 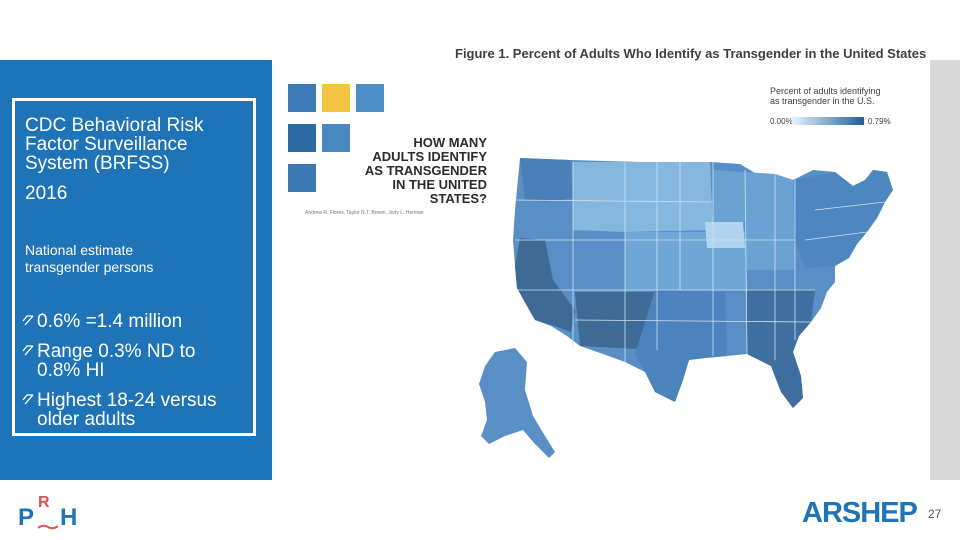 I want to click on legend-min-label: 0.00%, so click(x=781, y=121).